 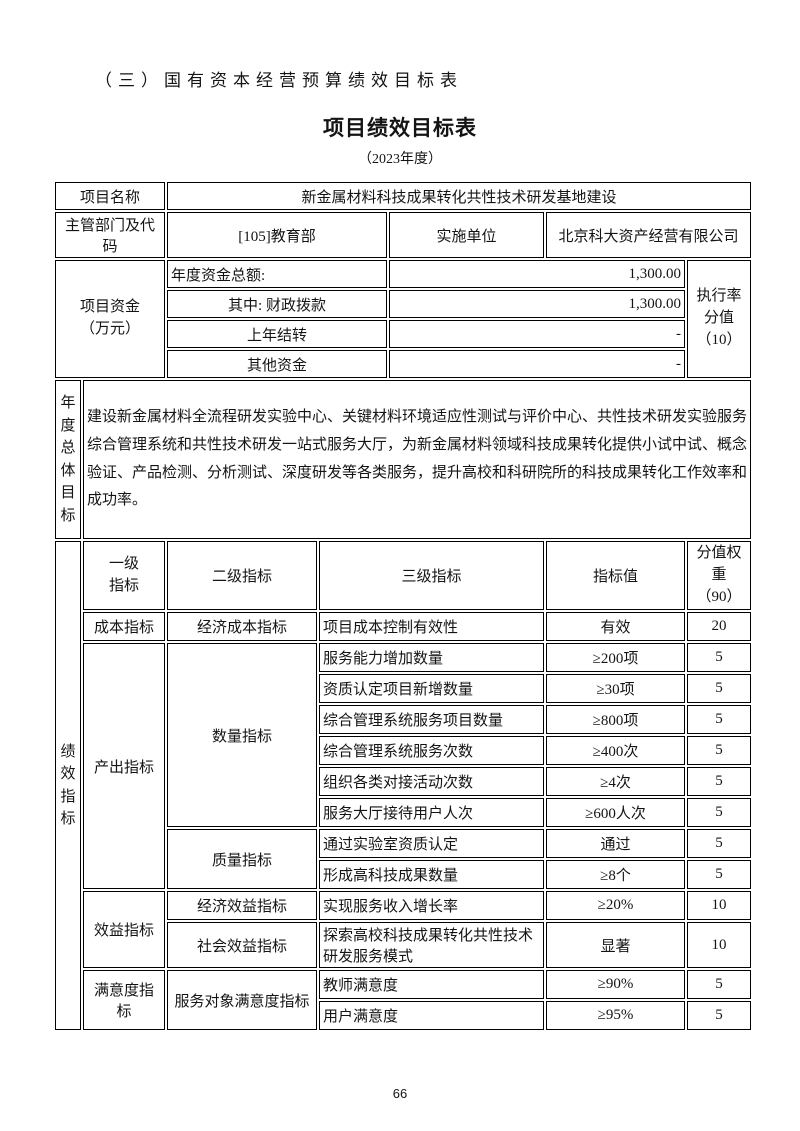 I want to click on indicator-row: 服务大厅接待用户人次 ≥600人次 5, so click(x=403, y=813).